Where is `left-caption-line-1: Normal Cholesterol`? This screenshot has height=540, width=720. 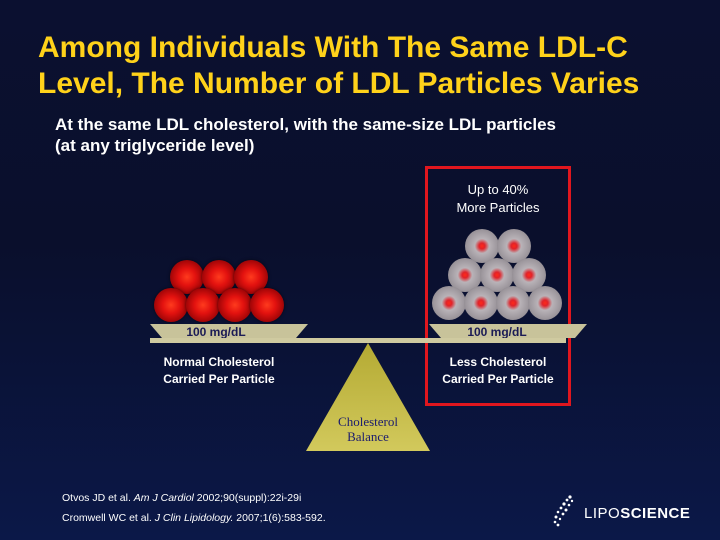 left-caption-line-1: Normal Cholesterol is located at coordinates (219, 362).